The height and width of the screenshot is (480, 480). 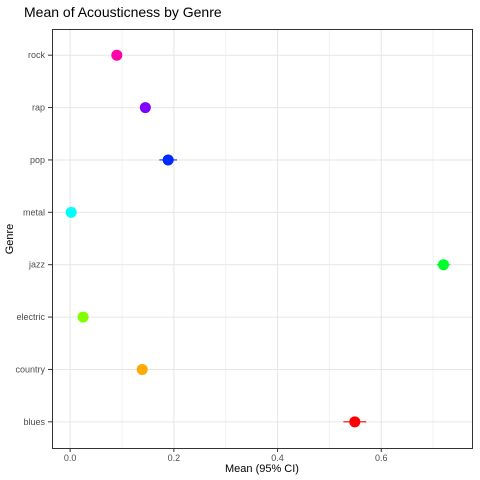 I want to click on y-tick-label: rap, so click(x=38, y=108).